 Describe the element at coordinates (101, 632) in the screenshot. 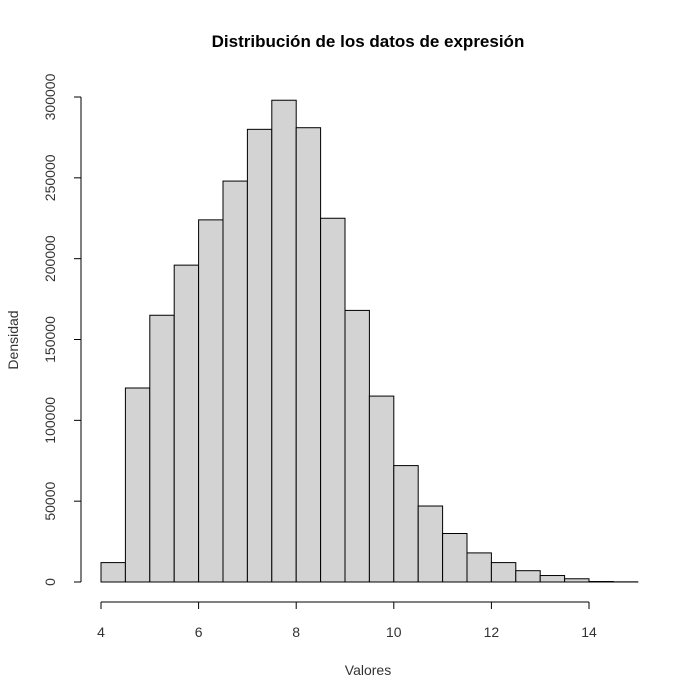

I see `x-tick-label: 4` at that location.